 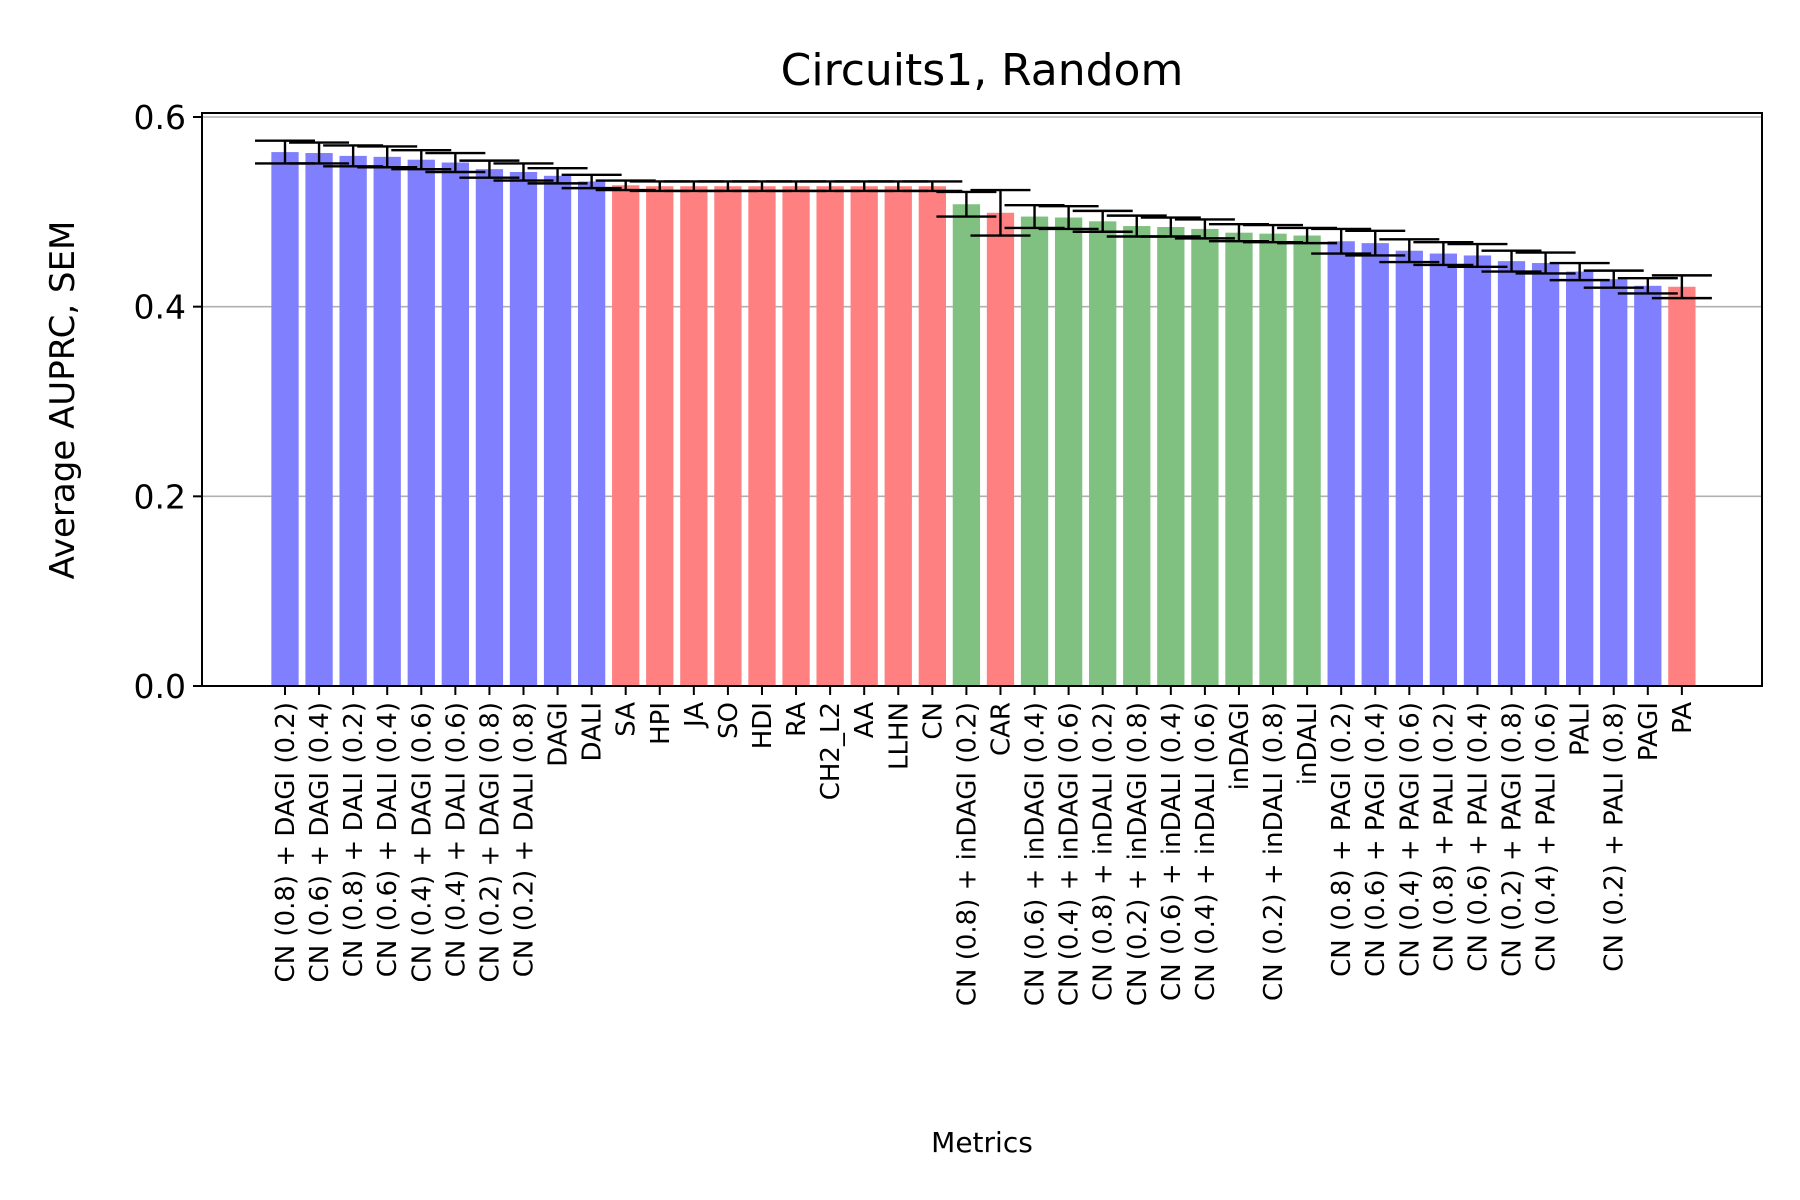 I want to click on x-tick-label: CN (0.6) + inDAGI (0.4), so click(x=1036, y=854).